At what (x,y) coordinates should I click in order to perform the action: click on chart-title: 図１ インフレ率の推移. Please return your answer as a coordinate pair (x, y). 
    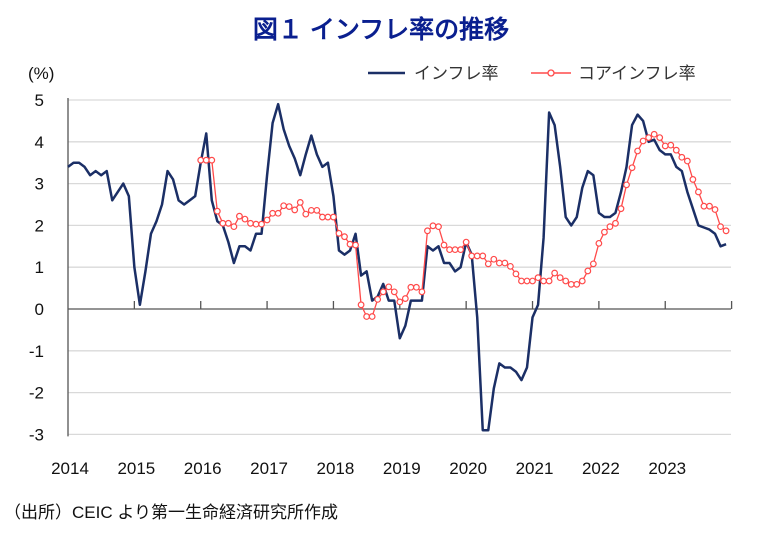
    Looking at the image, I should click on (381, 30).